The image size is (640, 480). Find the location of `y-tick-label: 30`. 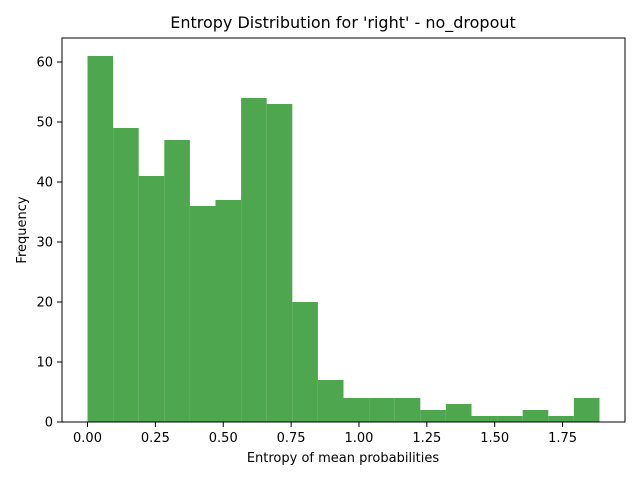

y-tick-label: 30 is located at coordinates (44, 243).